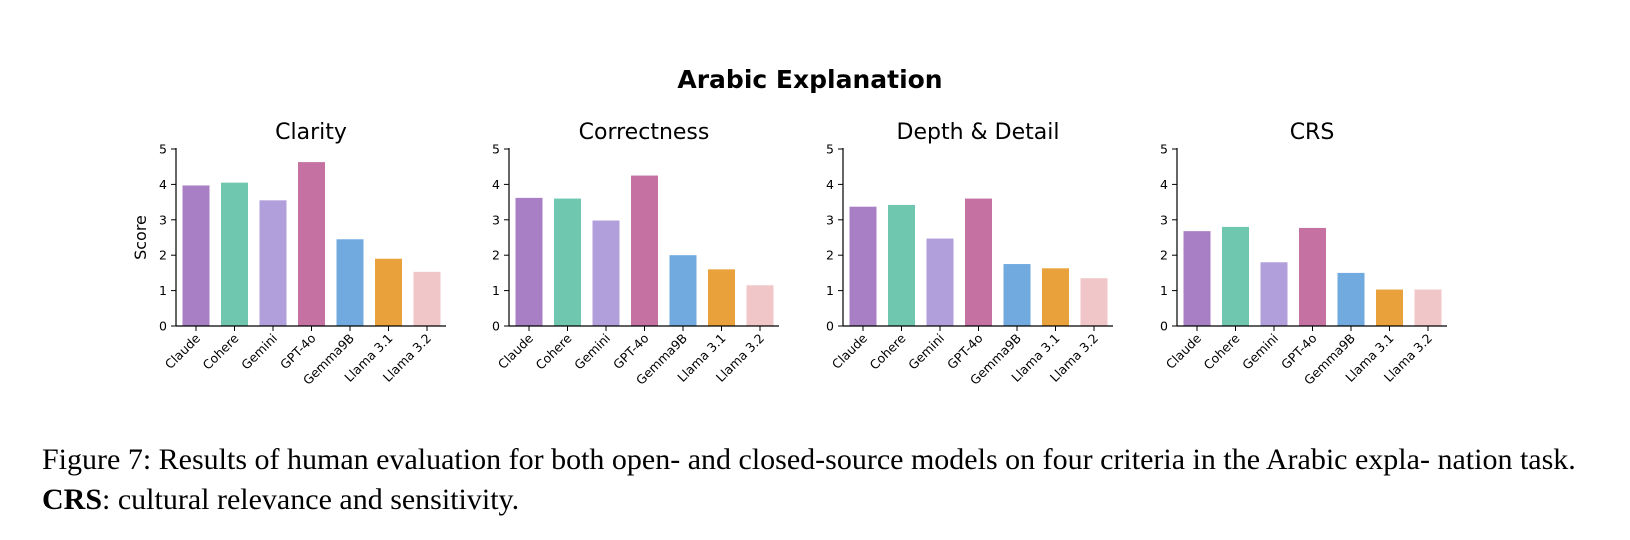  Describe the element at coordinates (644, 132) in the screenshot. I see `panel-title: Correctness` at that location.